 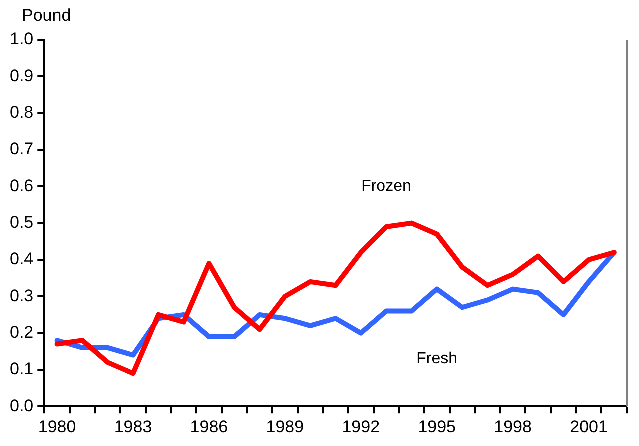 What do you see at coordinates (22, 149) in the screenshot?
I see `y-tick-label: 0.7` at bounding box center [22, 149].